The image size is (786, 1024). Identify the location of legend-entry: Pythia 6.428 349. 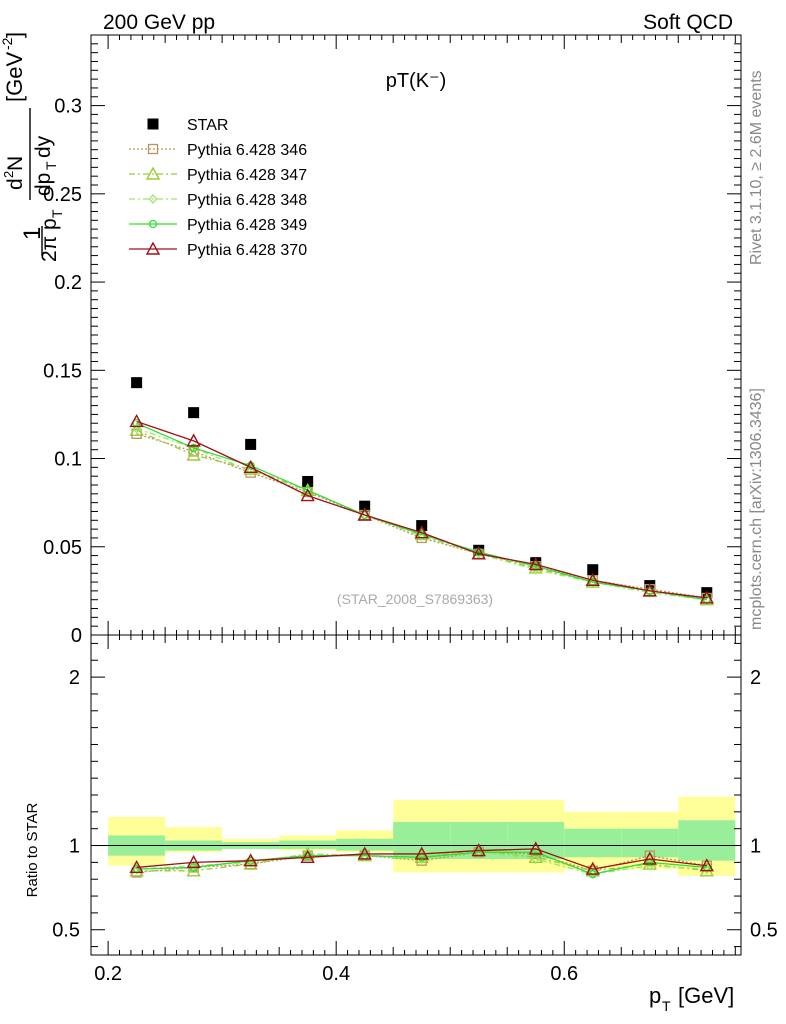
(218, 225).